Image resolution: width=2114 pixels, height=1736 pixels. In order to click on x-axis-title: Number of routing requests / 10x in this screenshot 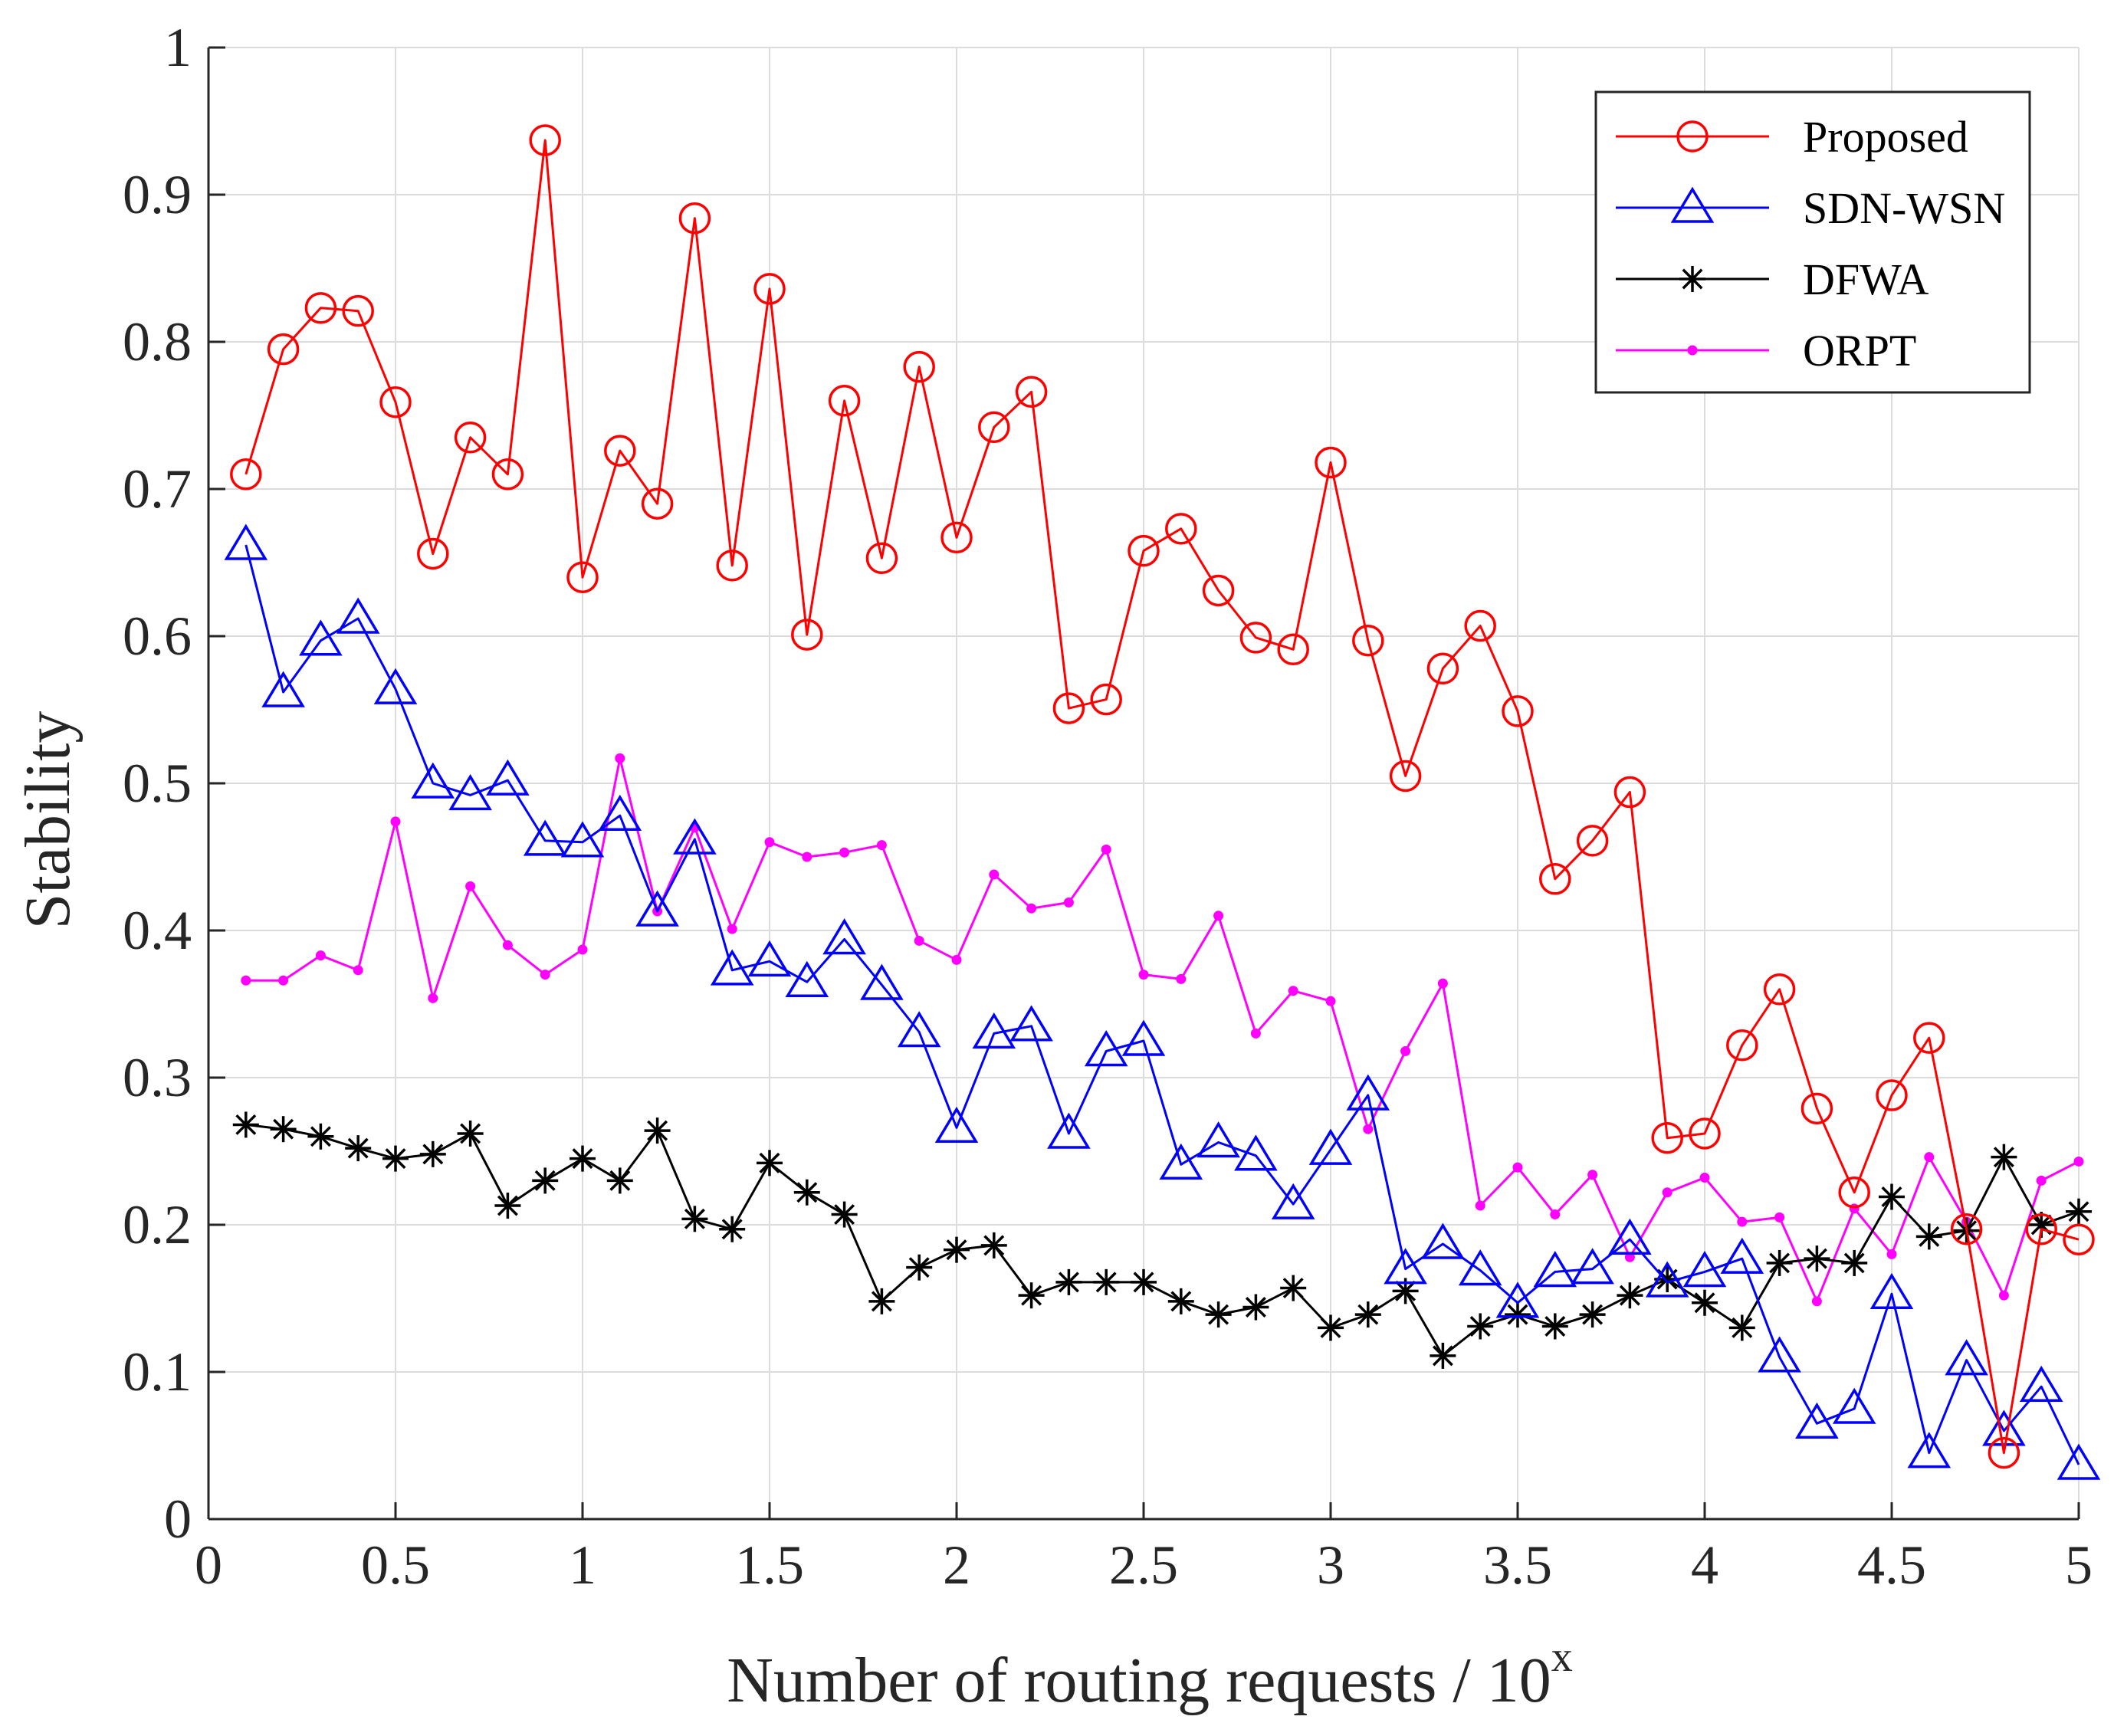, I will do `click(1149, 1674)`.